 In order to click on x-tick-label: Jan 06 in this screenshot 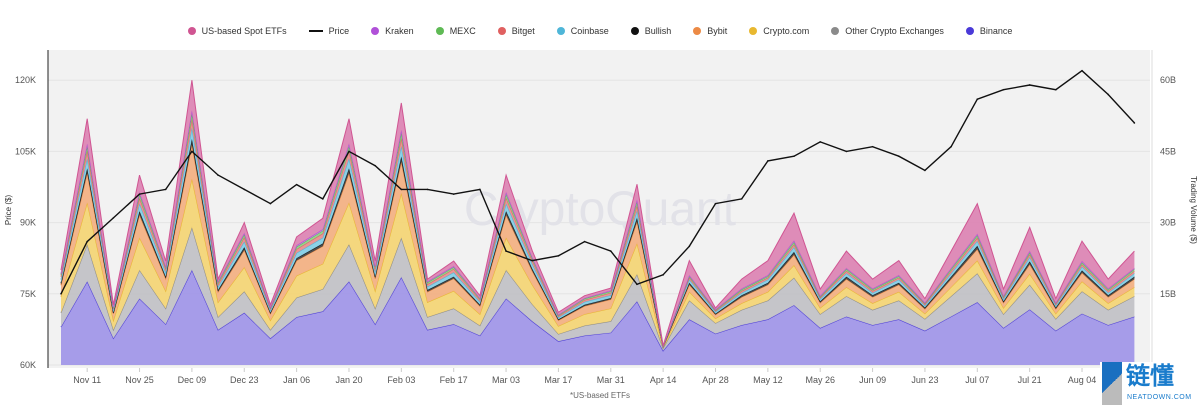, I will do `click(296, 380)`.